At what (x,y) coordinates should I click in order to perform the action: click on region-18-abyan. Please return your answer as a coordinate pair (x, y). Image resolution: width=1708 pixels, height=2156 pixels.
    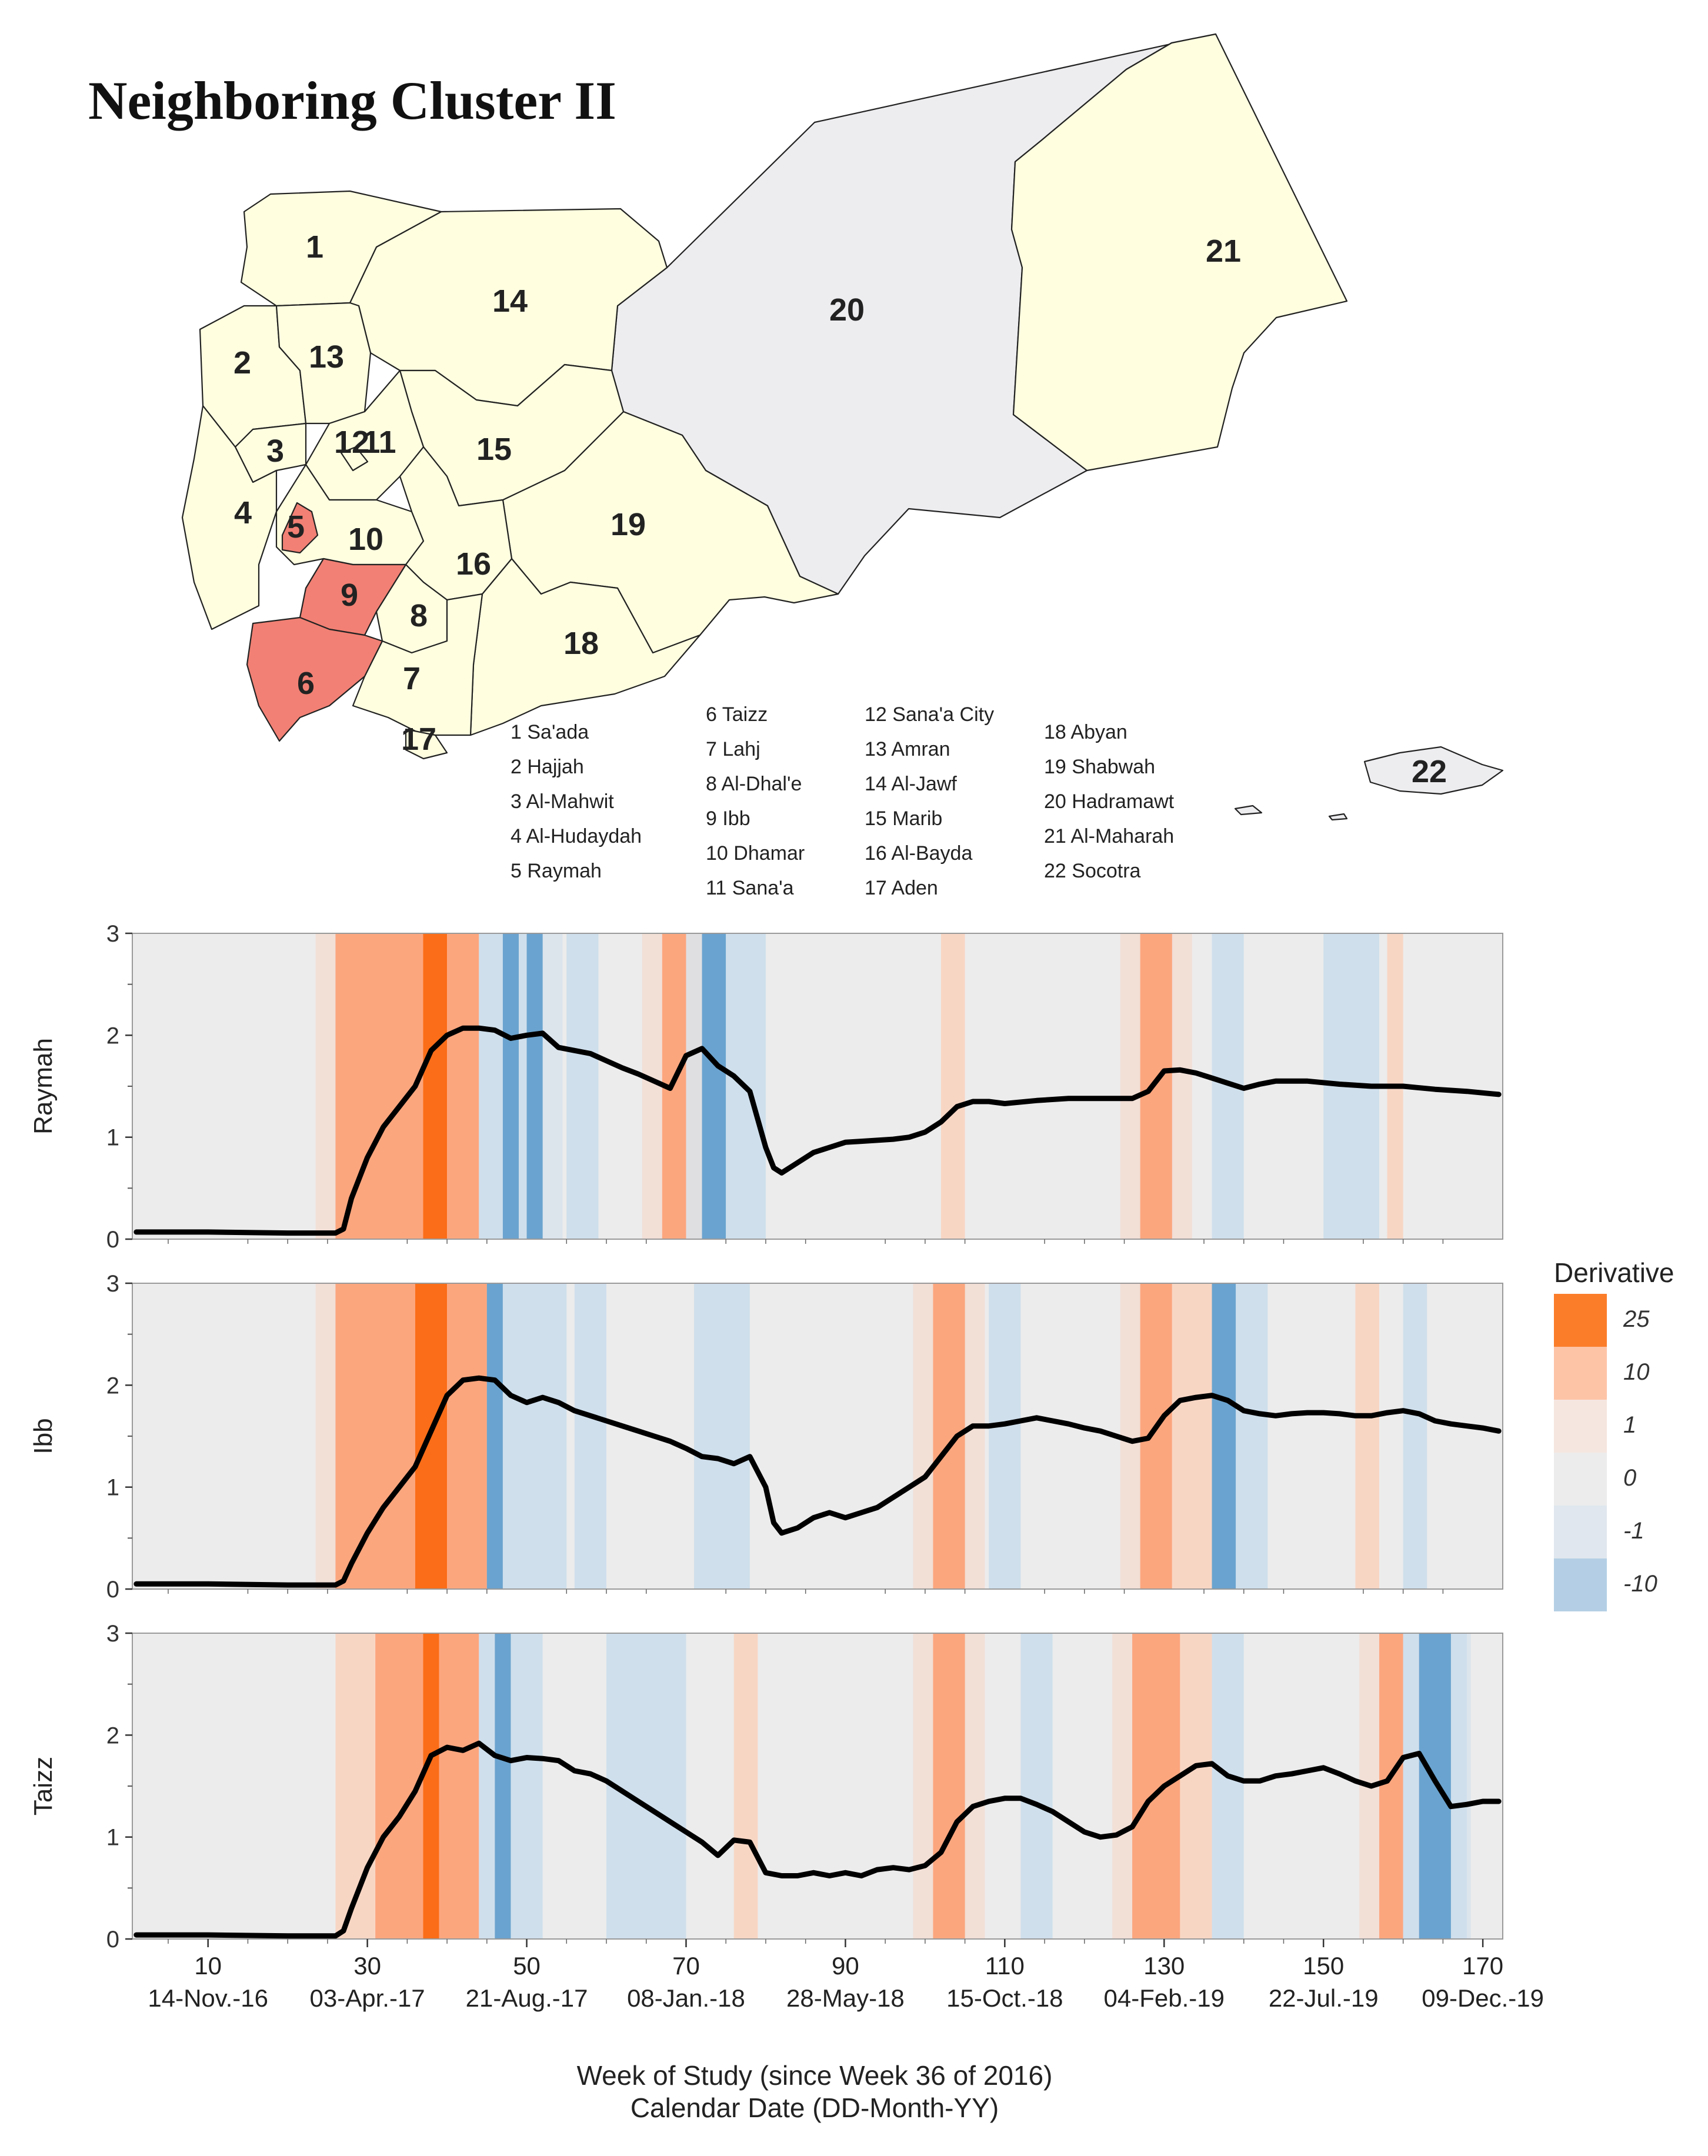
    Looking at the image, I should click on (585, 647).